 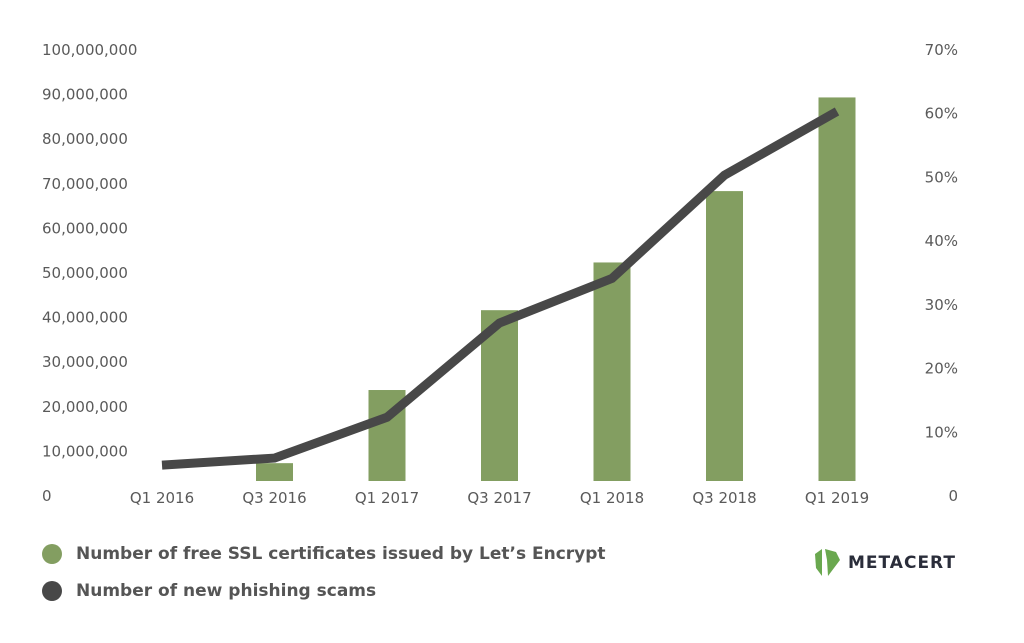 I want to click on right-tick-label: 70%, so click(x=941, y=50).